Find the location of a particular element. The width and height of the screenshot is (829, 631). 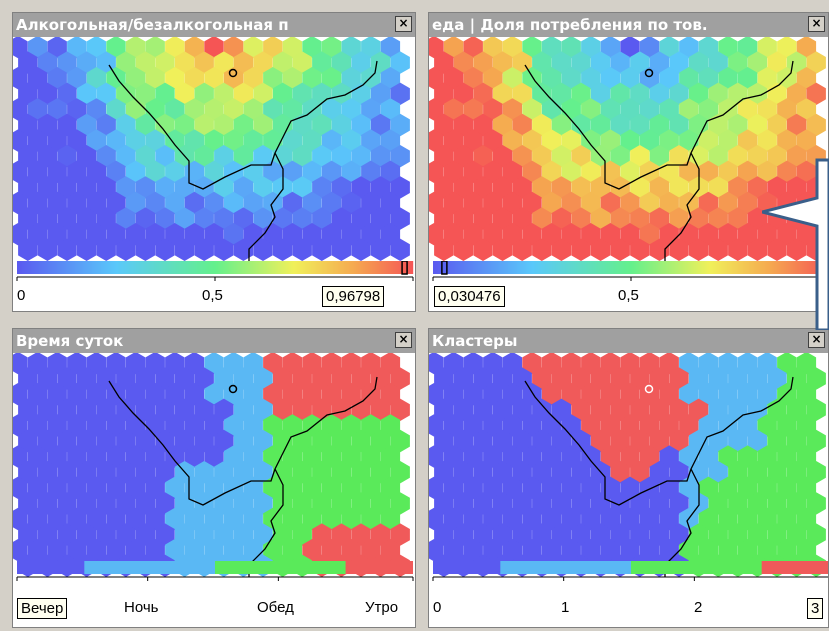

category-label-evening: Вечер is located at coordinates (42, 608).